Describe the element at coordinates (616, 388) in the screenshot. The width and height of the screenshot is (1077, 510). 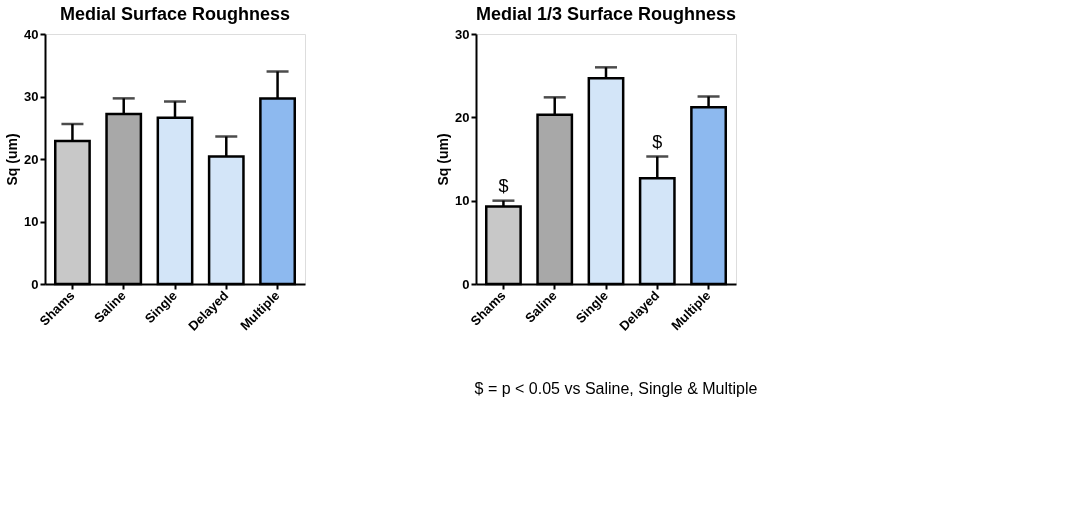
I see `text: $ = p < 0.05 vs Saline, Single & Multiple` at that location.